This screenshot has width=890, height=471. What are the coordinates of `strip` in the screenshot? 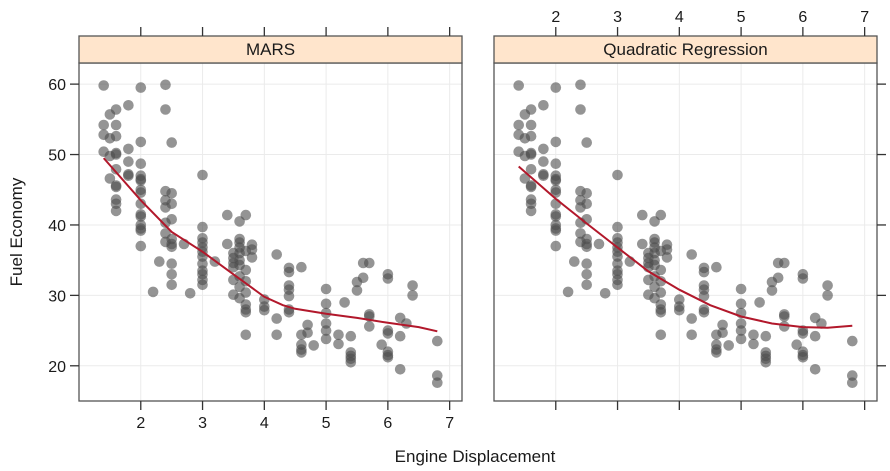 It's located at (270, 49).